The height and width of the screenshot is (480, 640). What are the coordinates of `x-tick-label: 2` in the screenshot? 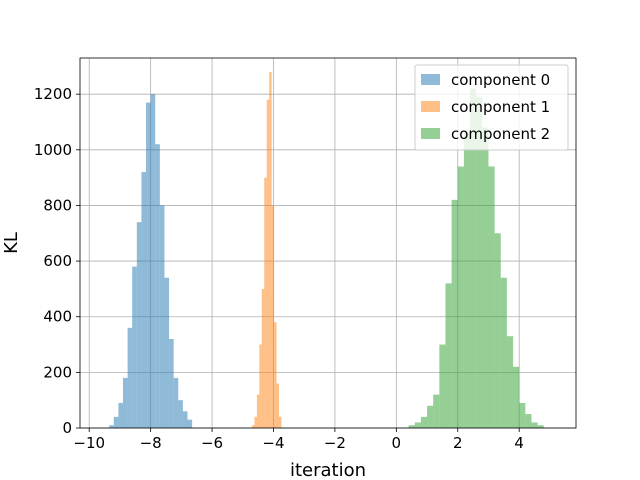 It's located at (458, 443).